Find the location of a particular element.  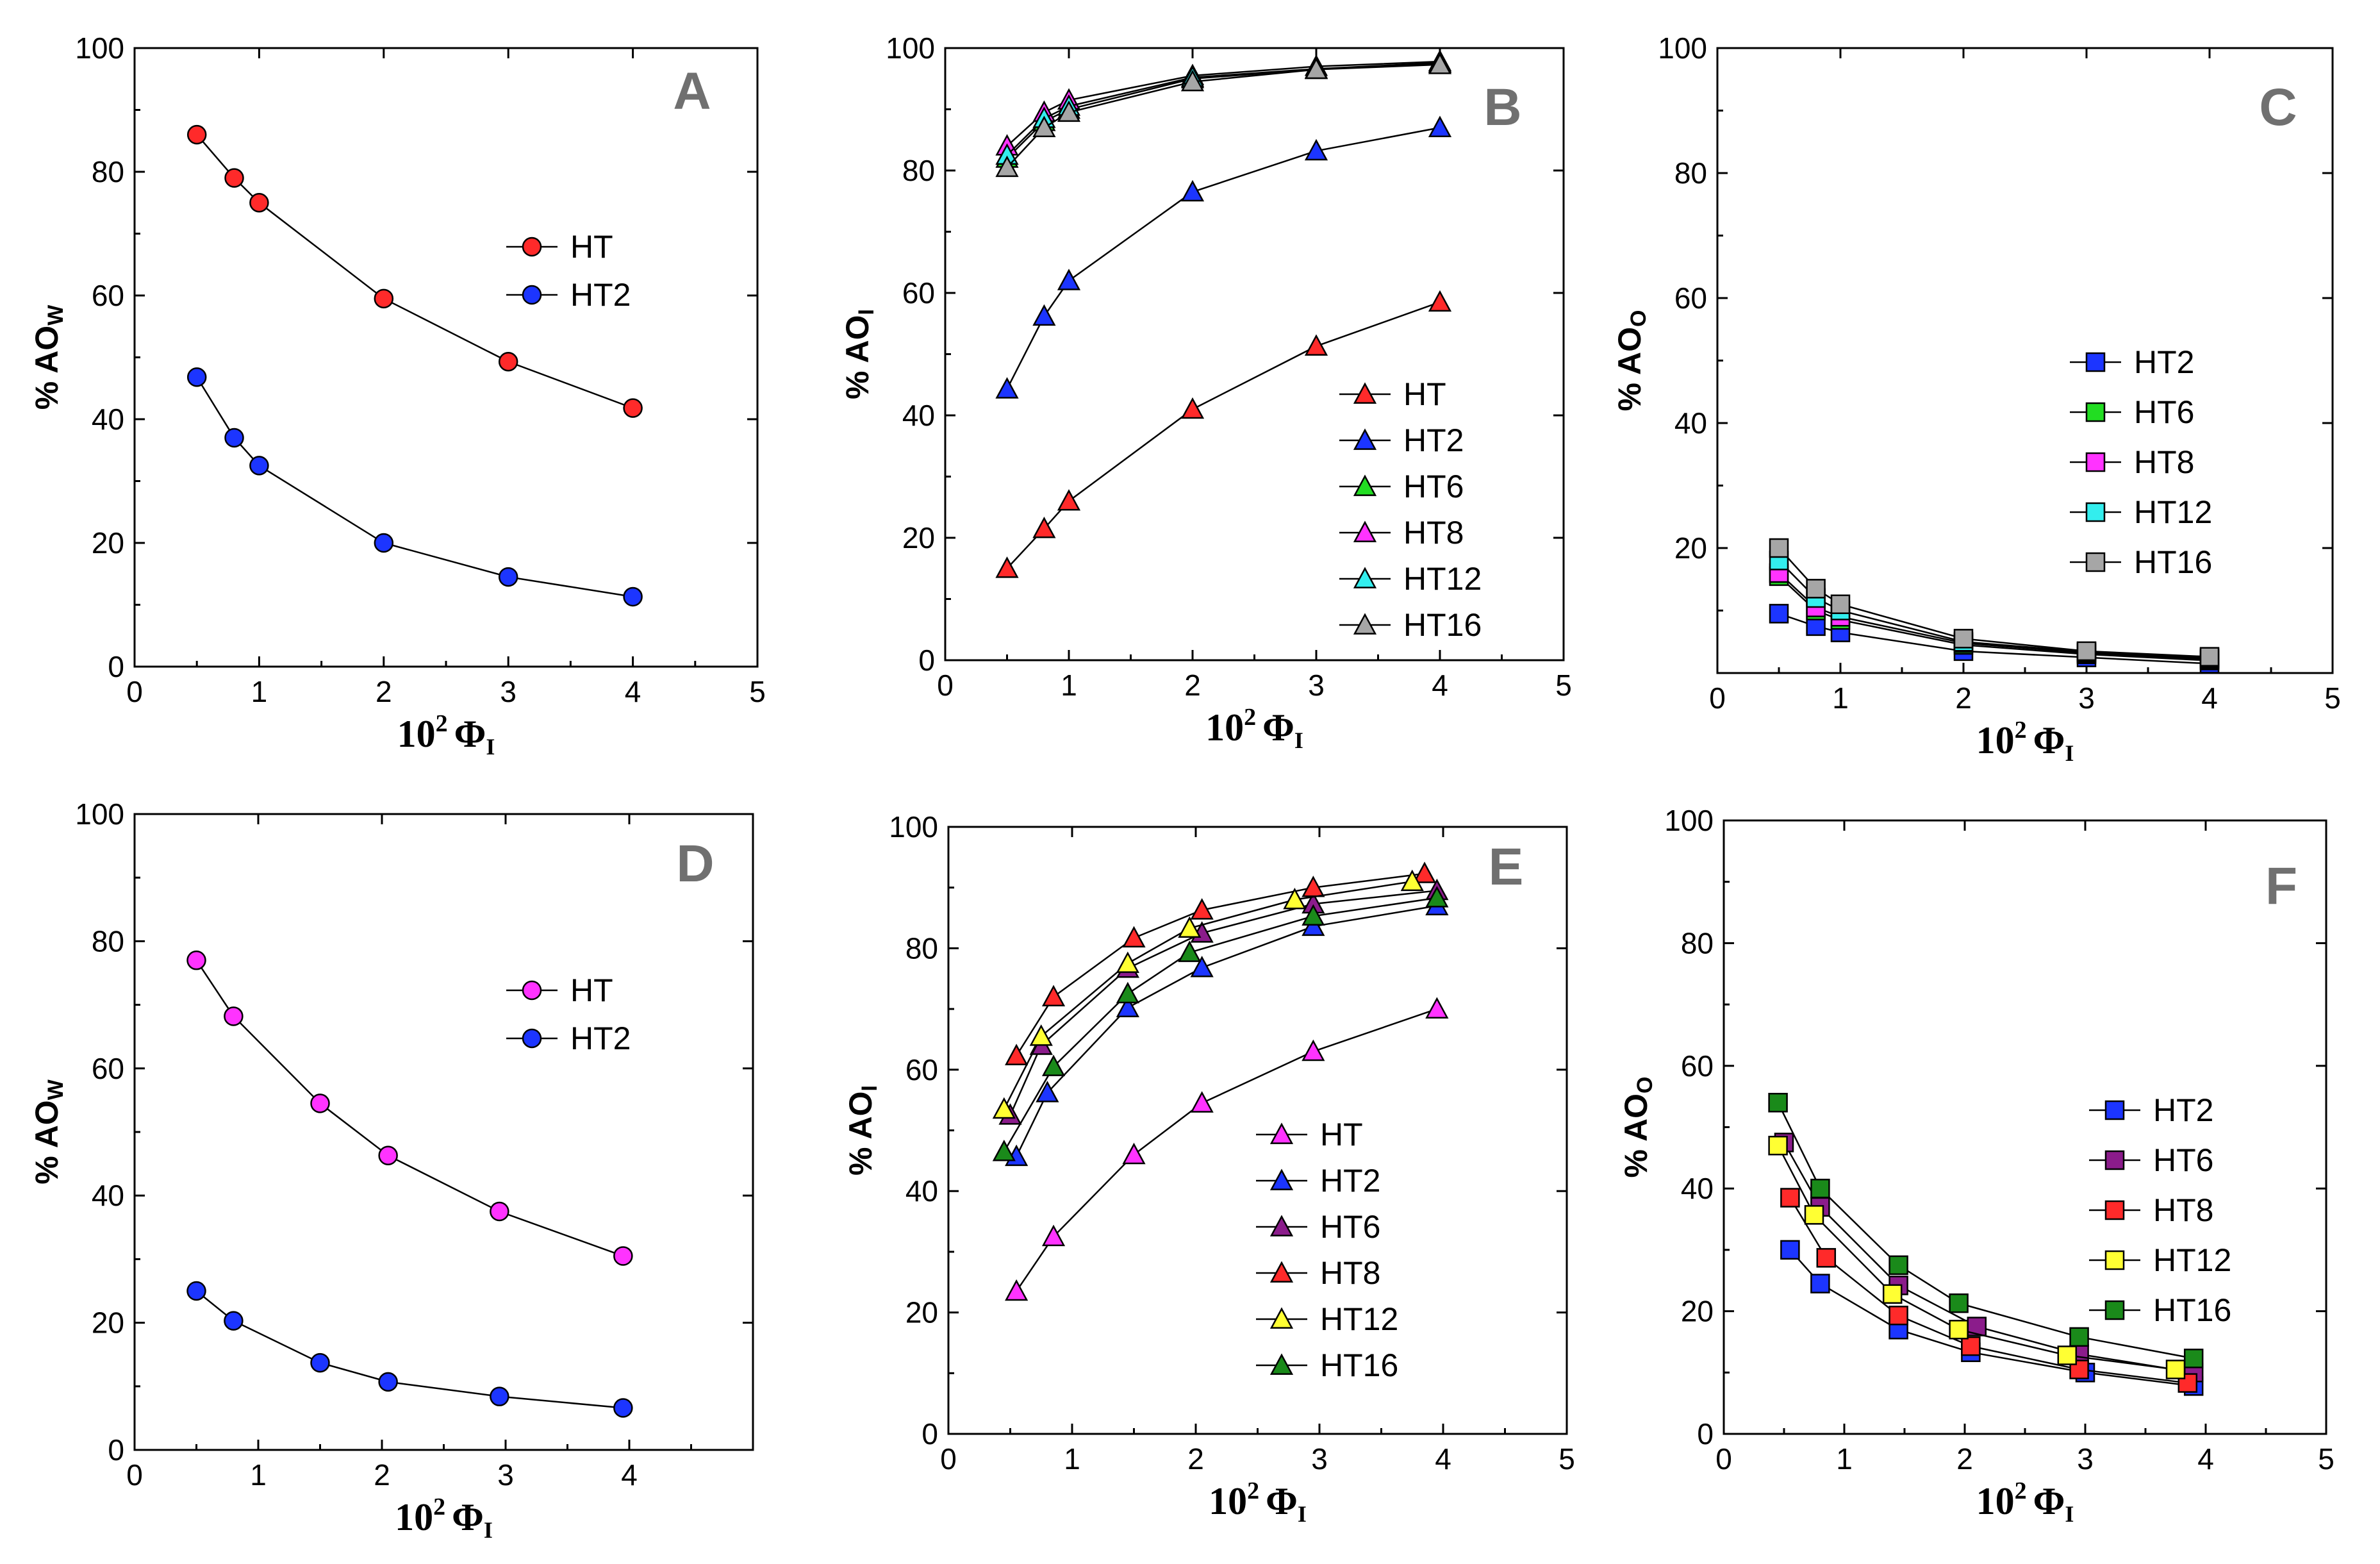

series-ht16 is located at coordinates (1994, 602).